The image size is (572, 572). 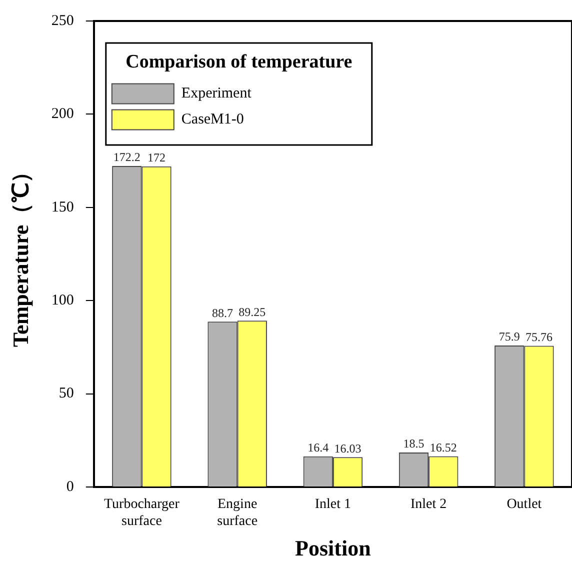 I want to click on legend-title: Comparison of temperature, so click(x=239, y=61).